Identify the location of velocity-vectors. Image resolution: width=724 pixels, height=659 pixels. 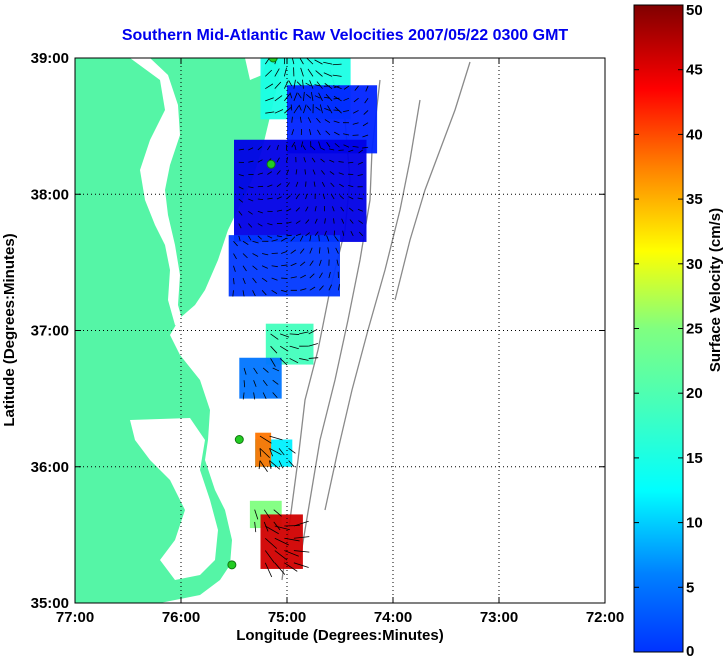
(300, 318).